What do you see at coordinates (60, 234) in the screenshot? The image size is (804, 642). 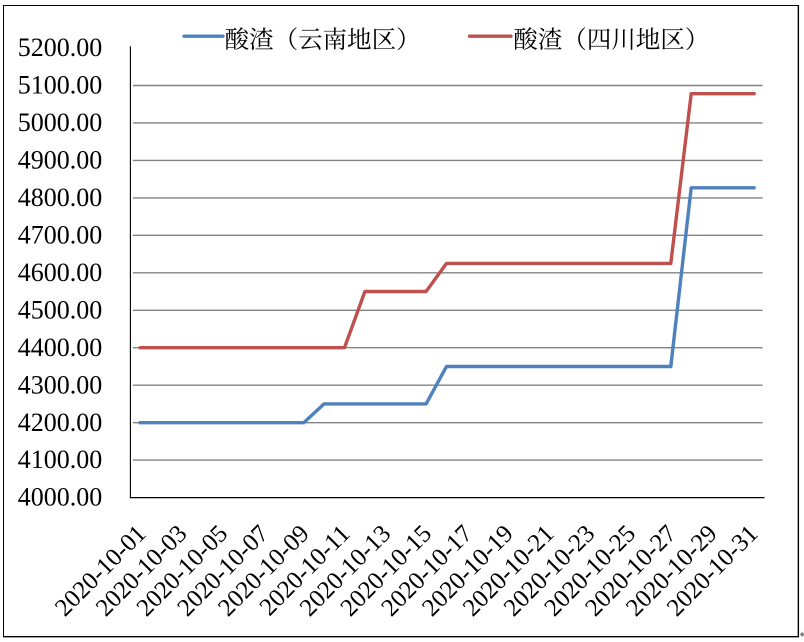 I see `svg-text: 4700.00` at bounding box center [60, 234].